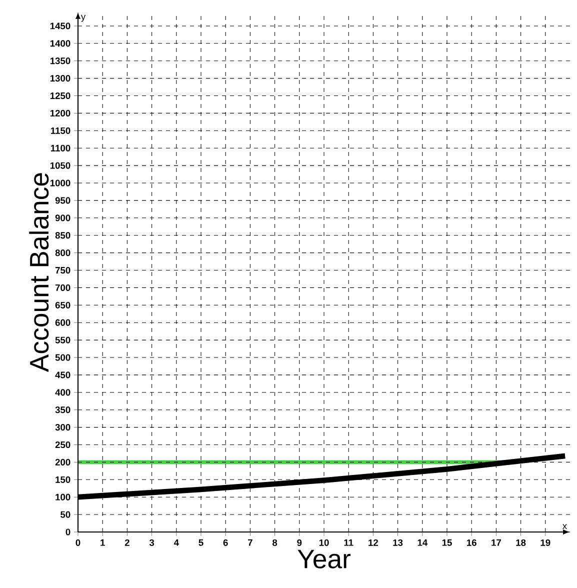 The height and width of the screenshot is (588, 577). Describe the element at coordinates (521, 542) in the screenshot. I see `x-tick-label: 18` at that location.